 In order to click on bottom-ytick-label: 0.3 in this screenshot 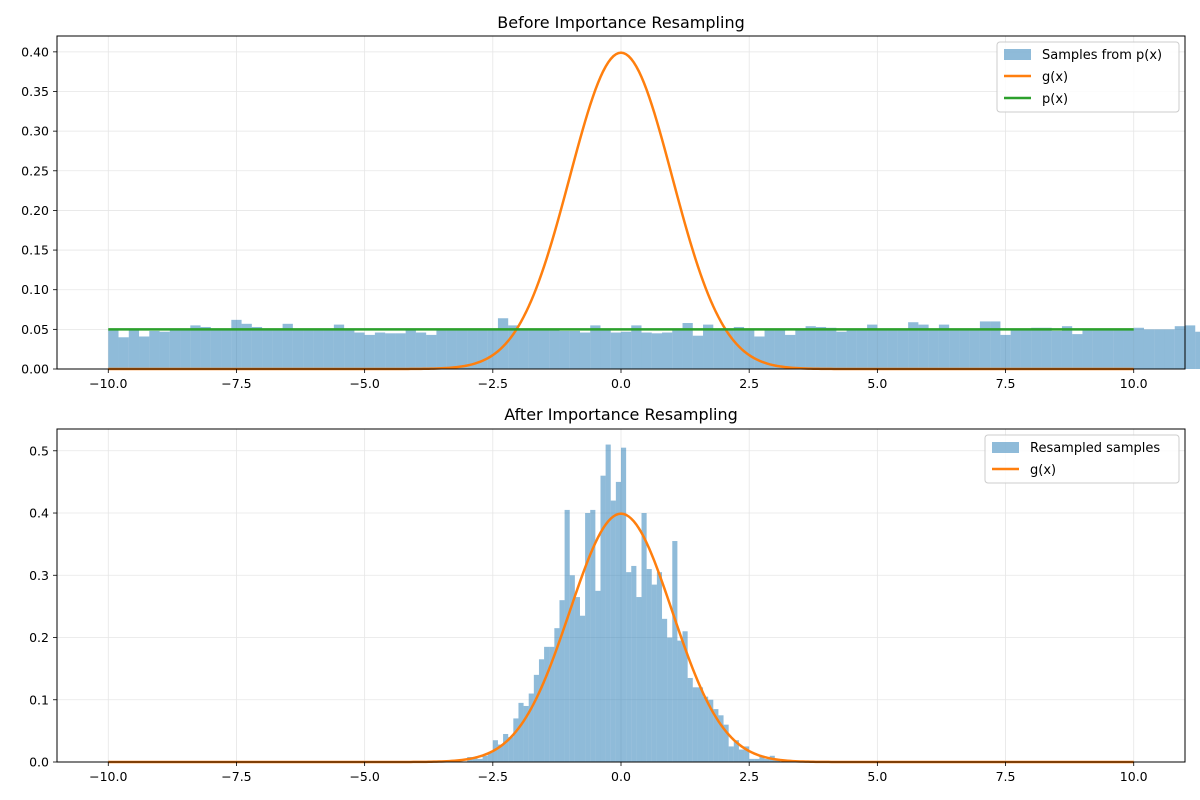, I will do `click(39, 575)`.